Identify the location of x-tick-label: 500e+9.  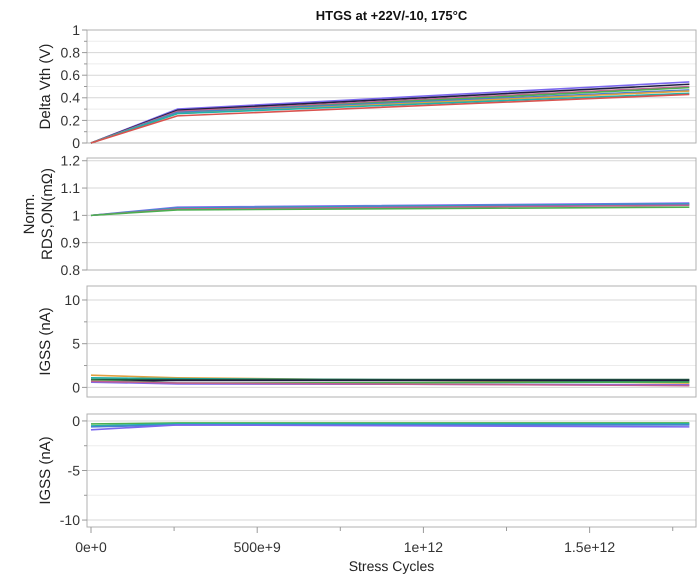
(257, 547).